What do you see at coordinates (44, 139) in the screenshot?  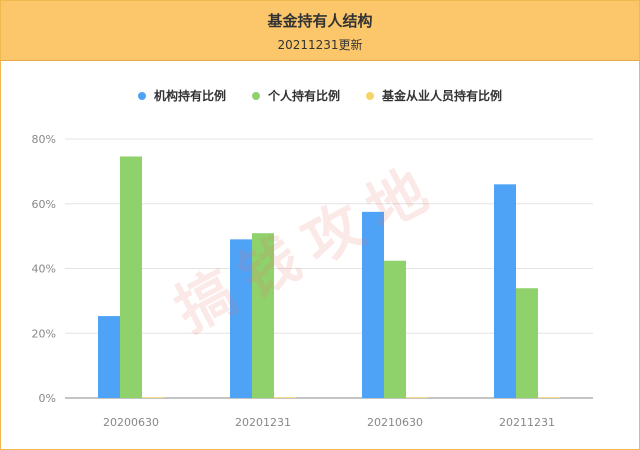 I see `y-tick-label: 80%` at bounding box center [44, 139].